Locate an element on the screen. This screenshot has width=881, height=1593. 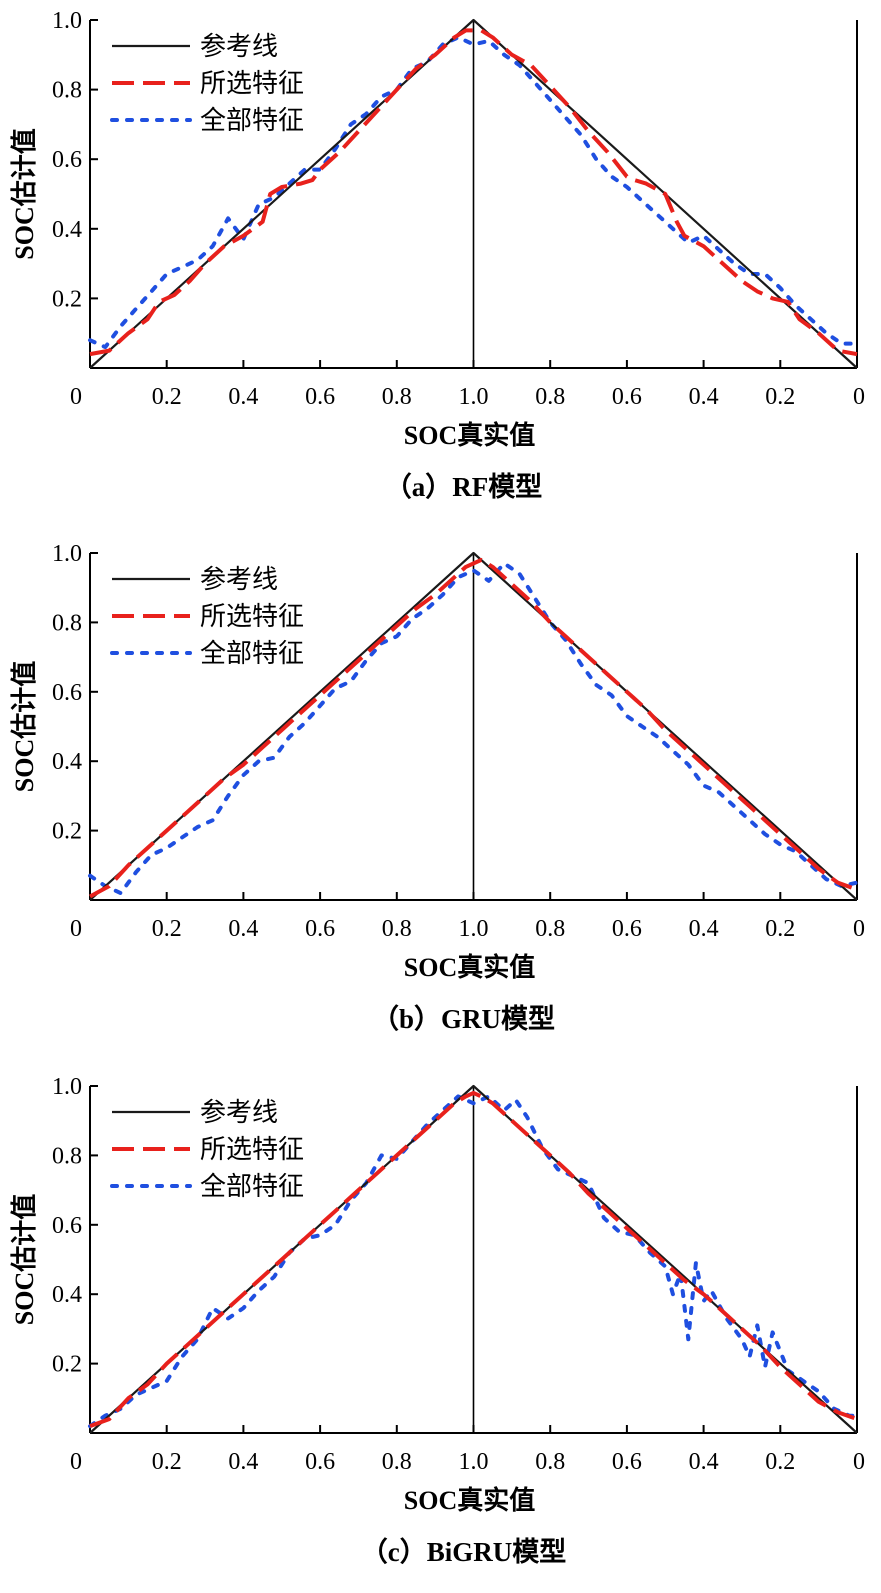
panel-caption: （a）RF模型 is located at coordinates (464, 487).